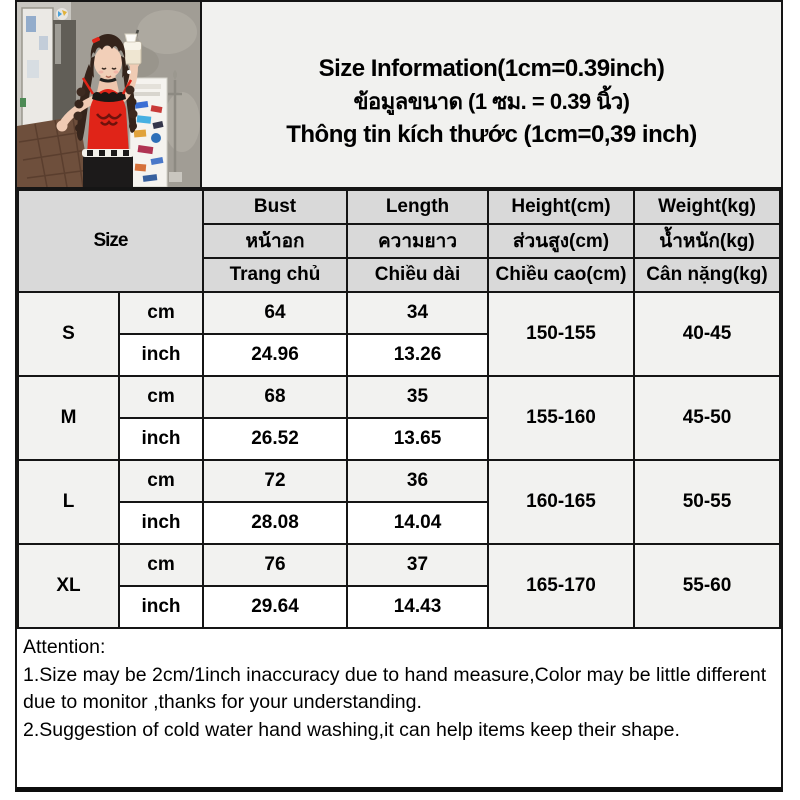 The width and height of the screenshot is (800, 800). What do you see at coordinates (417, 481) in the screenshot?
I see `length-cm-value: 36` at bounding box center [417, 481].